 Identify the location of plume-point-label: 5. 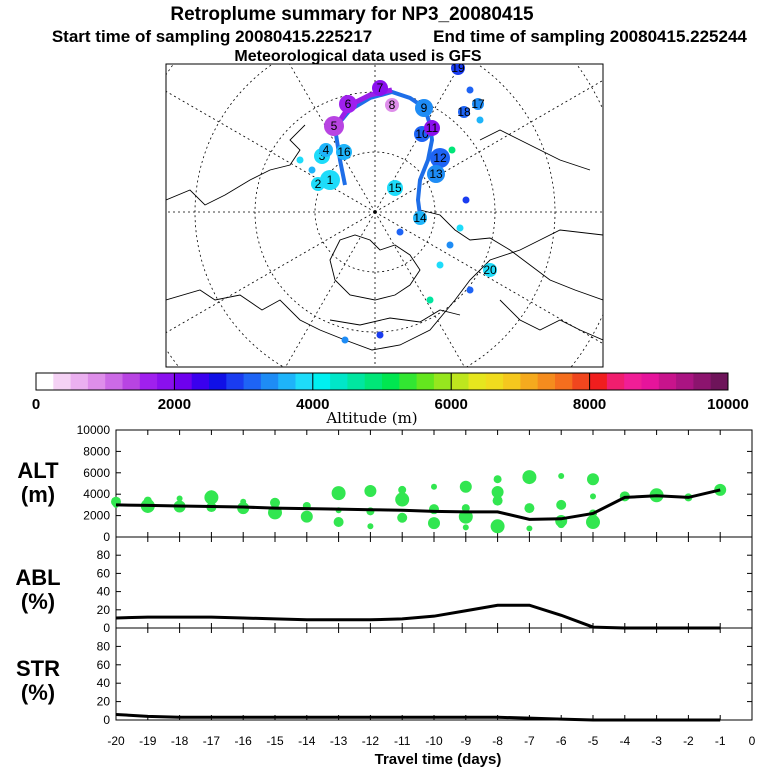
(334, 126).